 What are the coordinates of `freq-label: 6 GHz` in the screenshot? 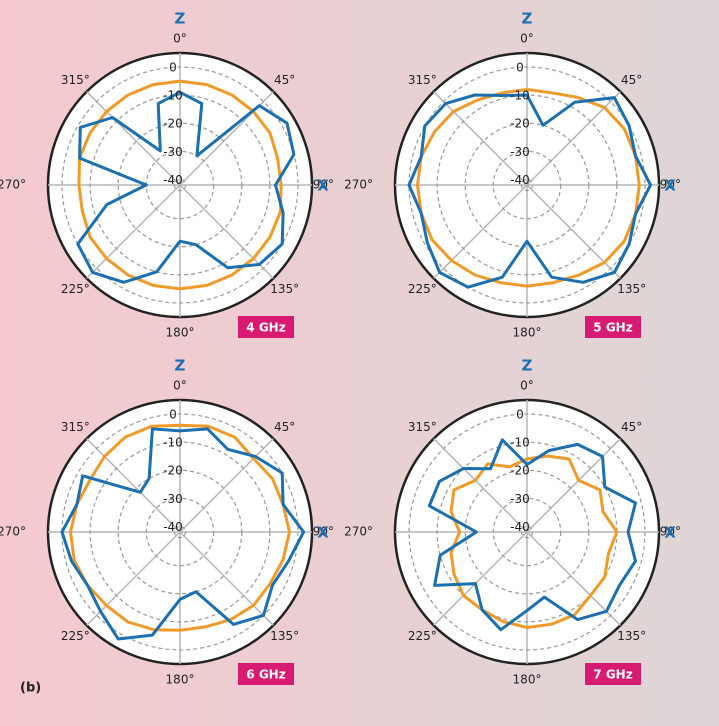 It's located at (265, 675).